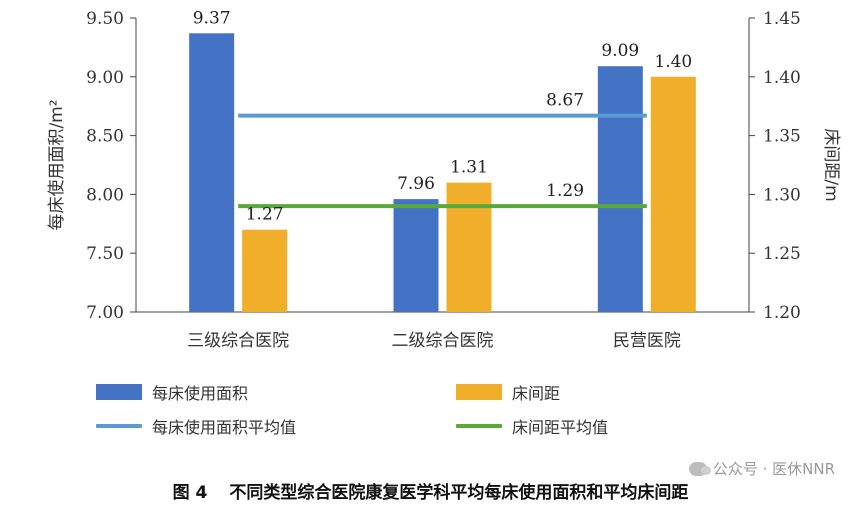 This screenshot has width=861, height=505. Describe the element at coordinates (565, 101) in the screenshot. I see `avg-label-area: 8.67` at that location.